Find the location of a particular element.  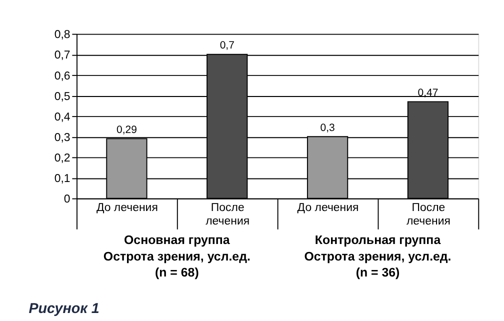

y-tick-label: 0,6 is located at coordinates (62, 76).